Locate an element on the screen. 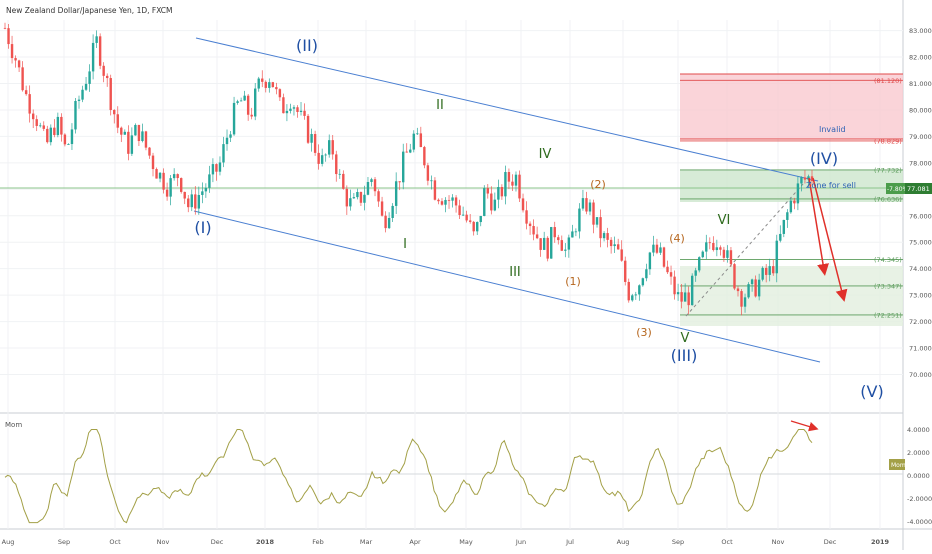 The height and width of the screenshot is (554, 932). mom-tick-label: -4.0000 is located at coordinates (919, 522).